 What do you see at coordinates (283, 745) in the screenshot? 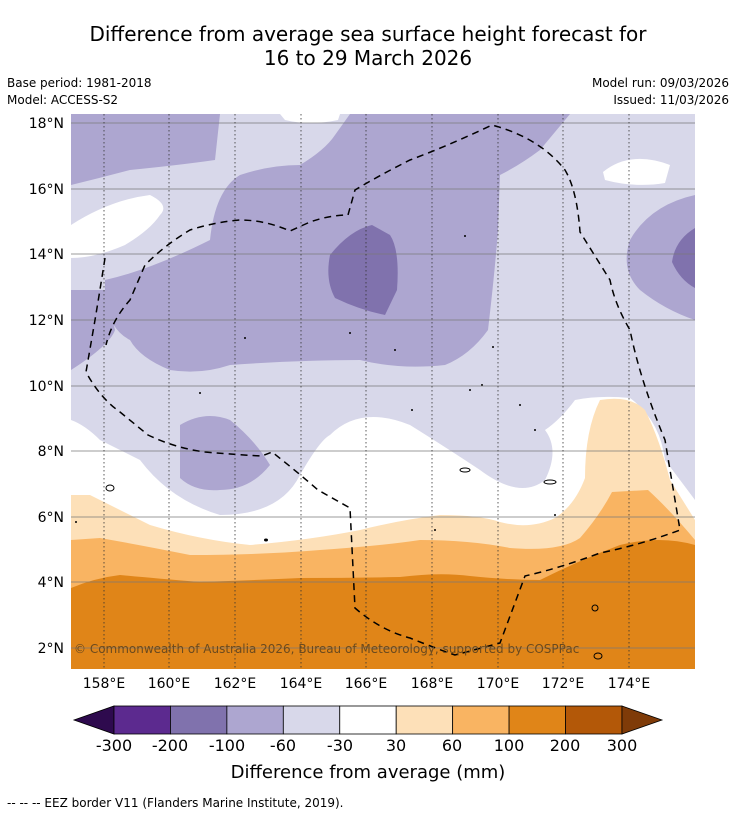
I see `colorbar-tick: -60` at bounding box center [283, 745].